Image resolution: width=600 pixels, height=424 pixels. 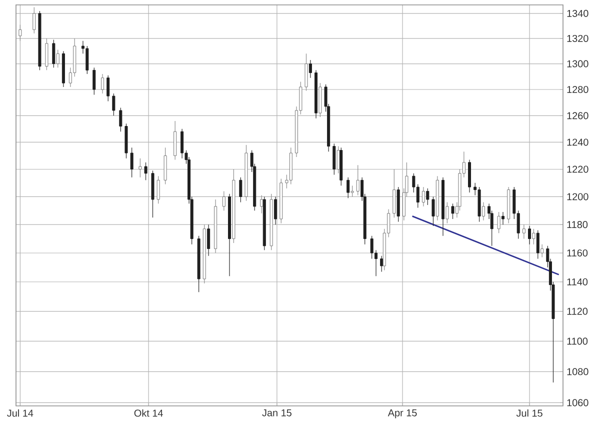 What do you see at coordinates (577, 90) in the screenshot?
I see `y-tick-label: 1280` at bounding box center [577, 90].